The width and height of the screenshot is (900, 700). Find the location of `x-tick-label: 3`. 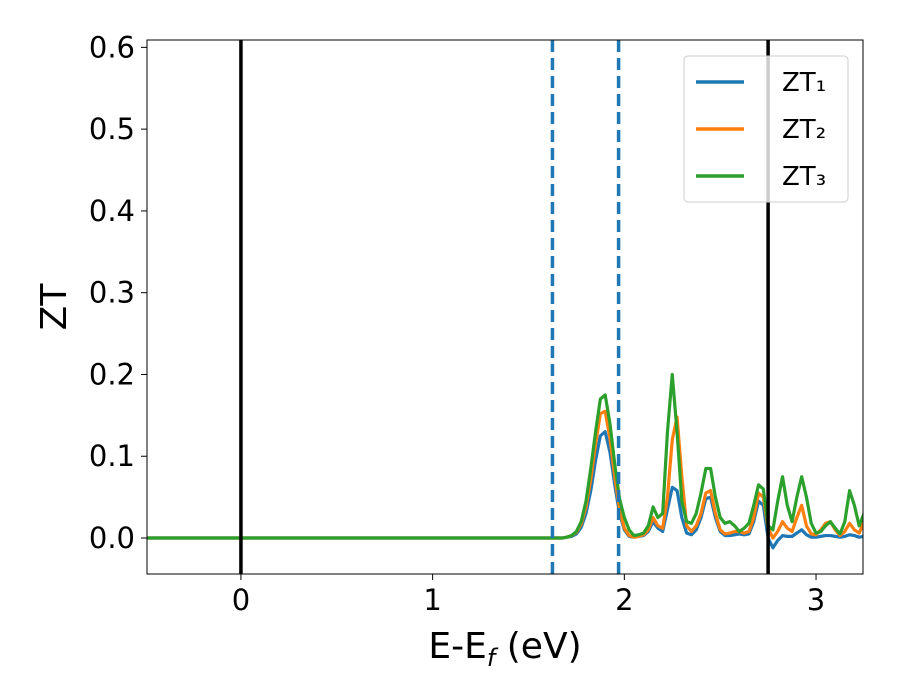

x-tick-label: 3 is located at coordinates (816, 600).